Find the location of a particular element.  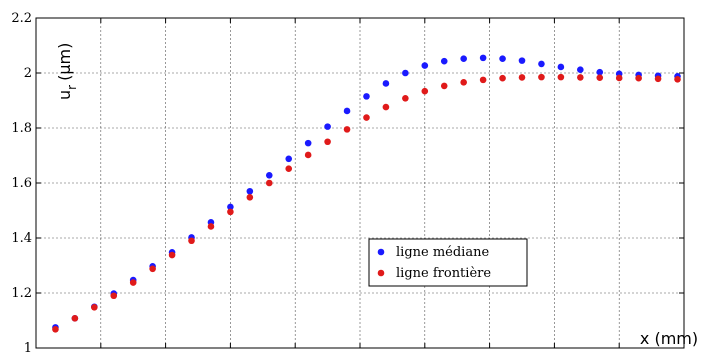

y-tick-label: 2 is located at coordinates (28, 73).